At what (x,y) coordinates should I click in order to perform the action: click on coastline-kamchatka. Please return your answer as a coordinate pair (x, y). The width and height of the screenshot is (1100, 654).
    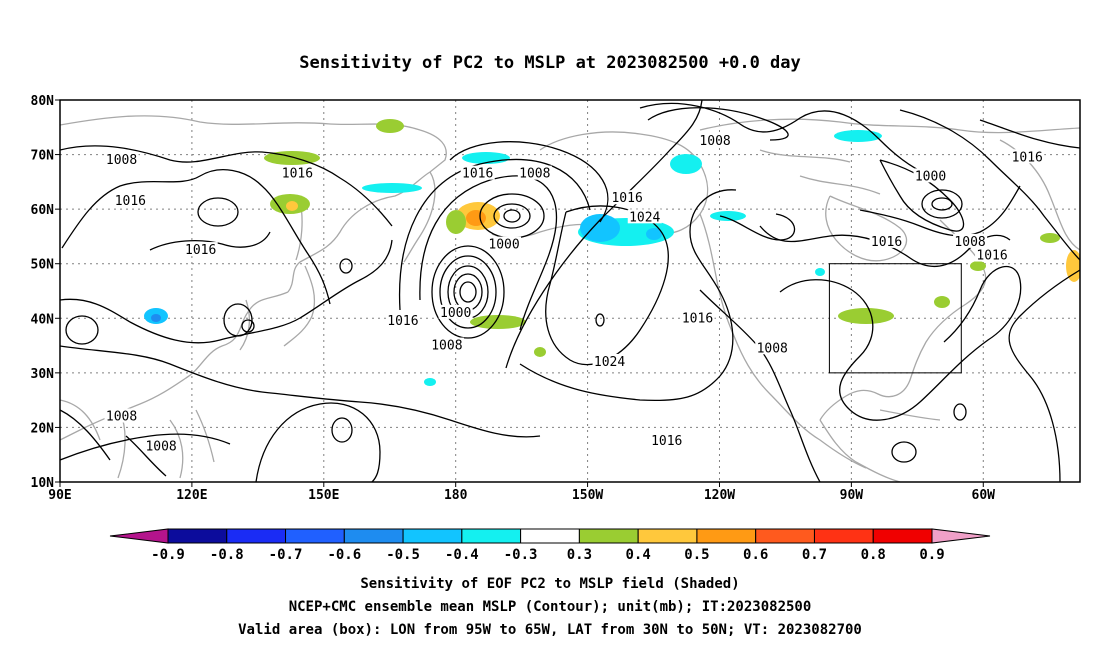
    Looking at the image, I should click on (419, 217).